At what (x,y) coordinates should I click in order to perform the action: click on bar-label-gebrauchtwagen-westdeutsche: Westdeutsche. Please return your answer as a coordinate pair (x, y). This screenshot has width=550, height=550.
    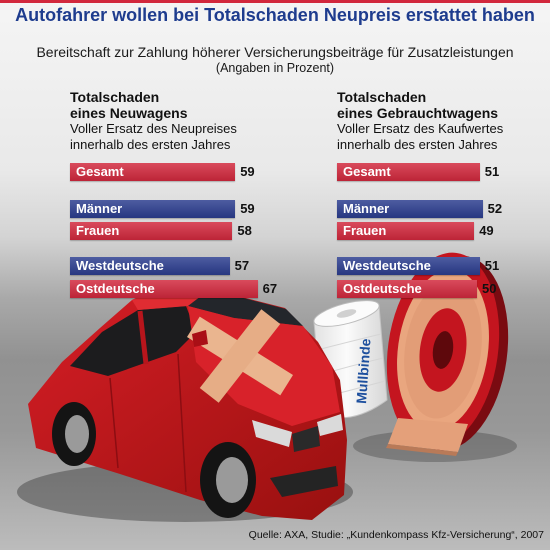
    Looking at the image, I should click on (387, 265).